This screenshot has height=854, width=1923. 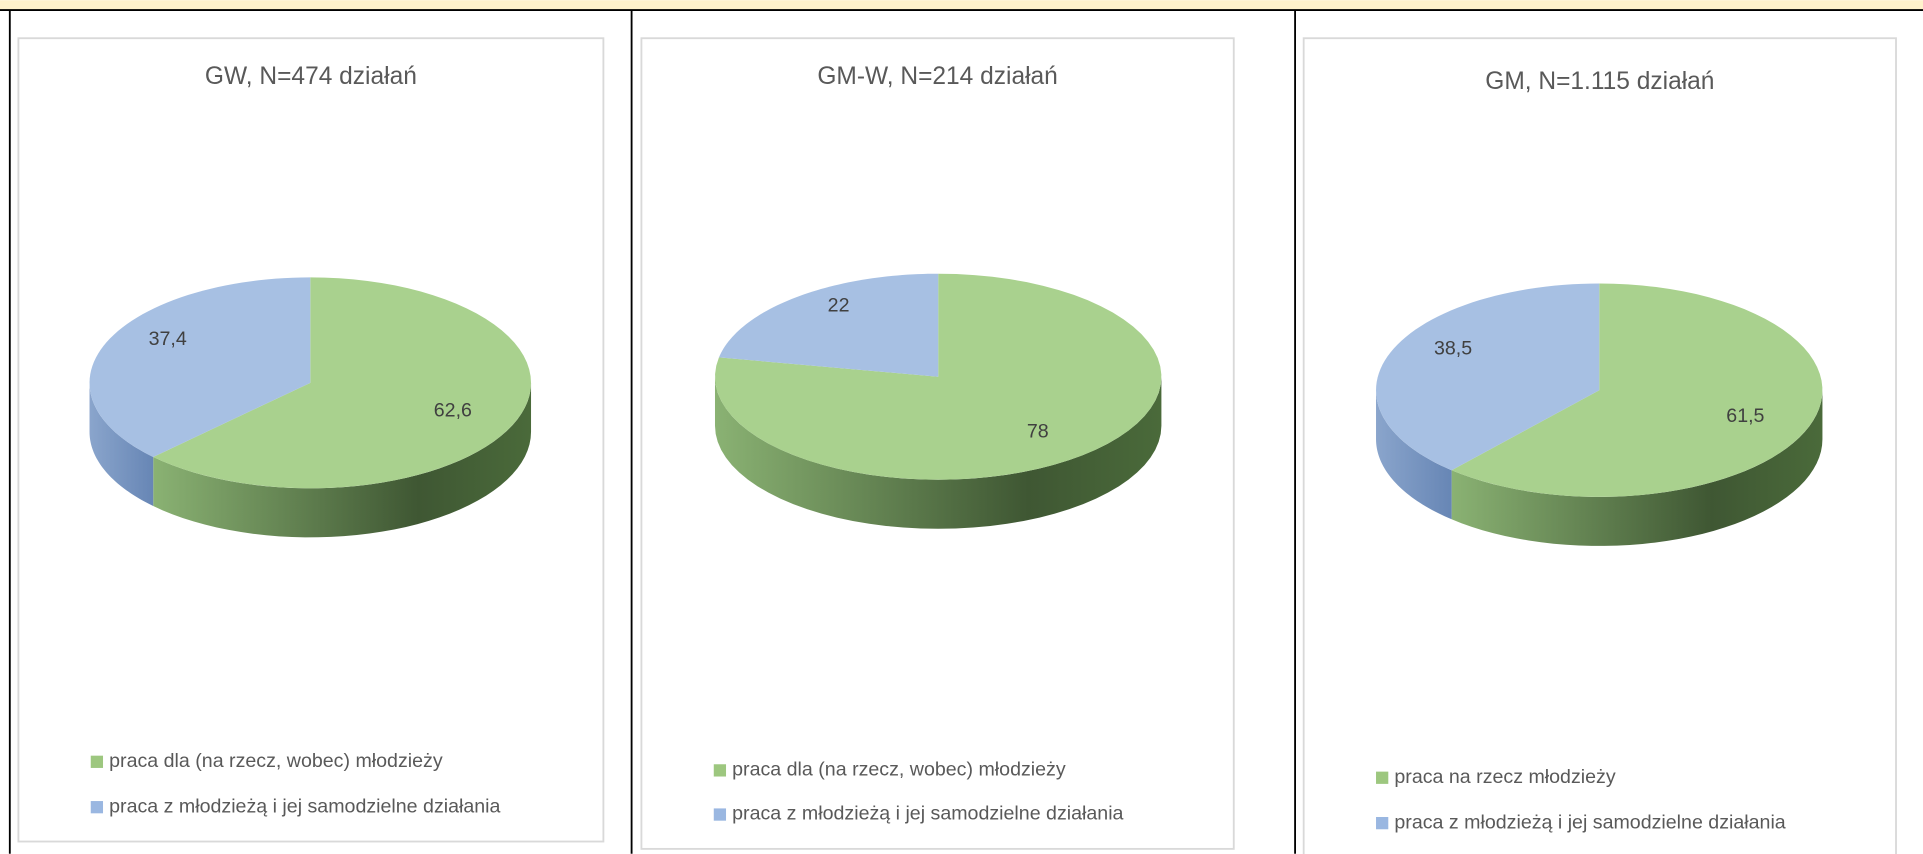 What do you see at coordinates (1504, 777) in the screenshot?
I see `legend-label: praca na rzecz młodzieży` at bounding box center [1504, 777].